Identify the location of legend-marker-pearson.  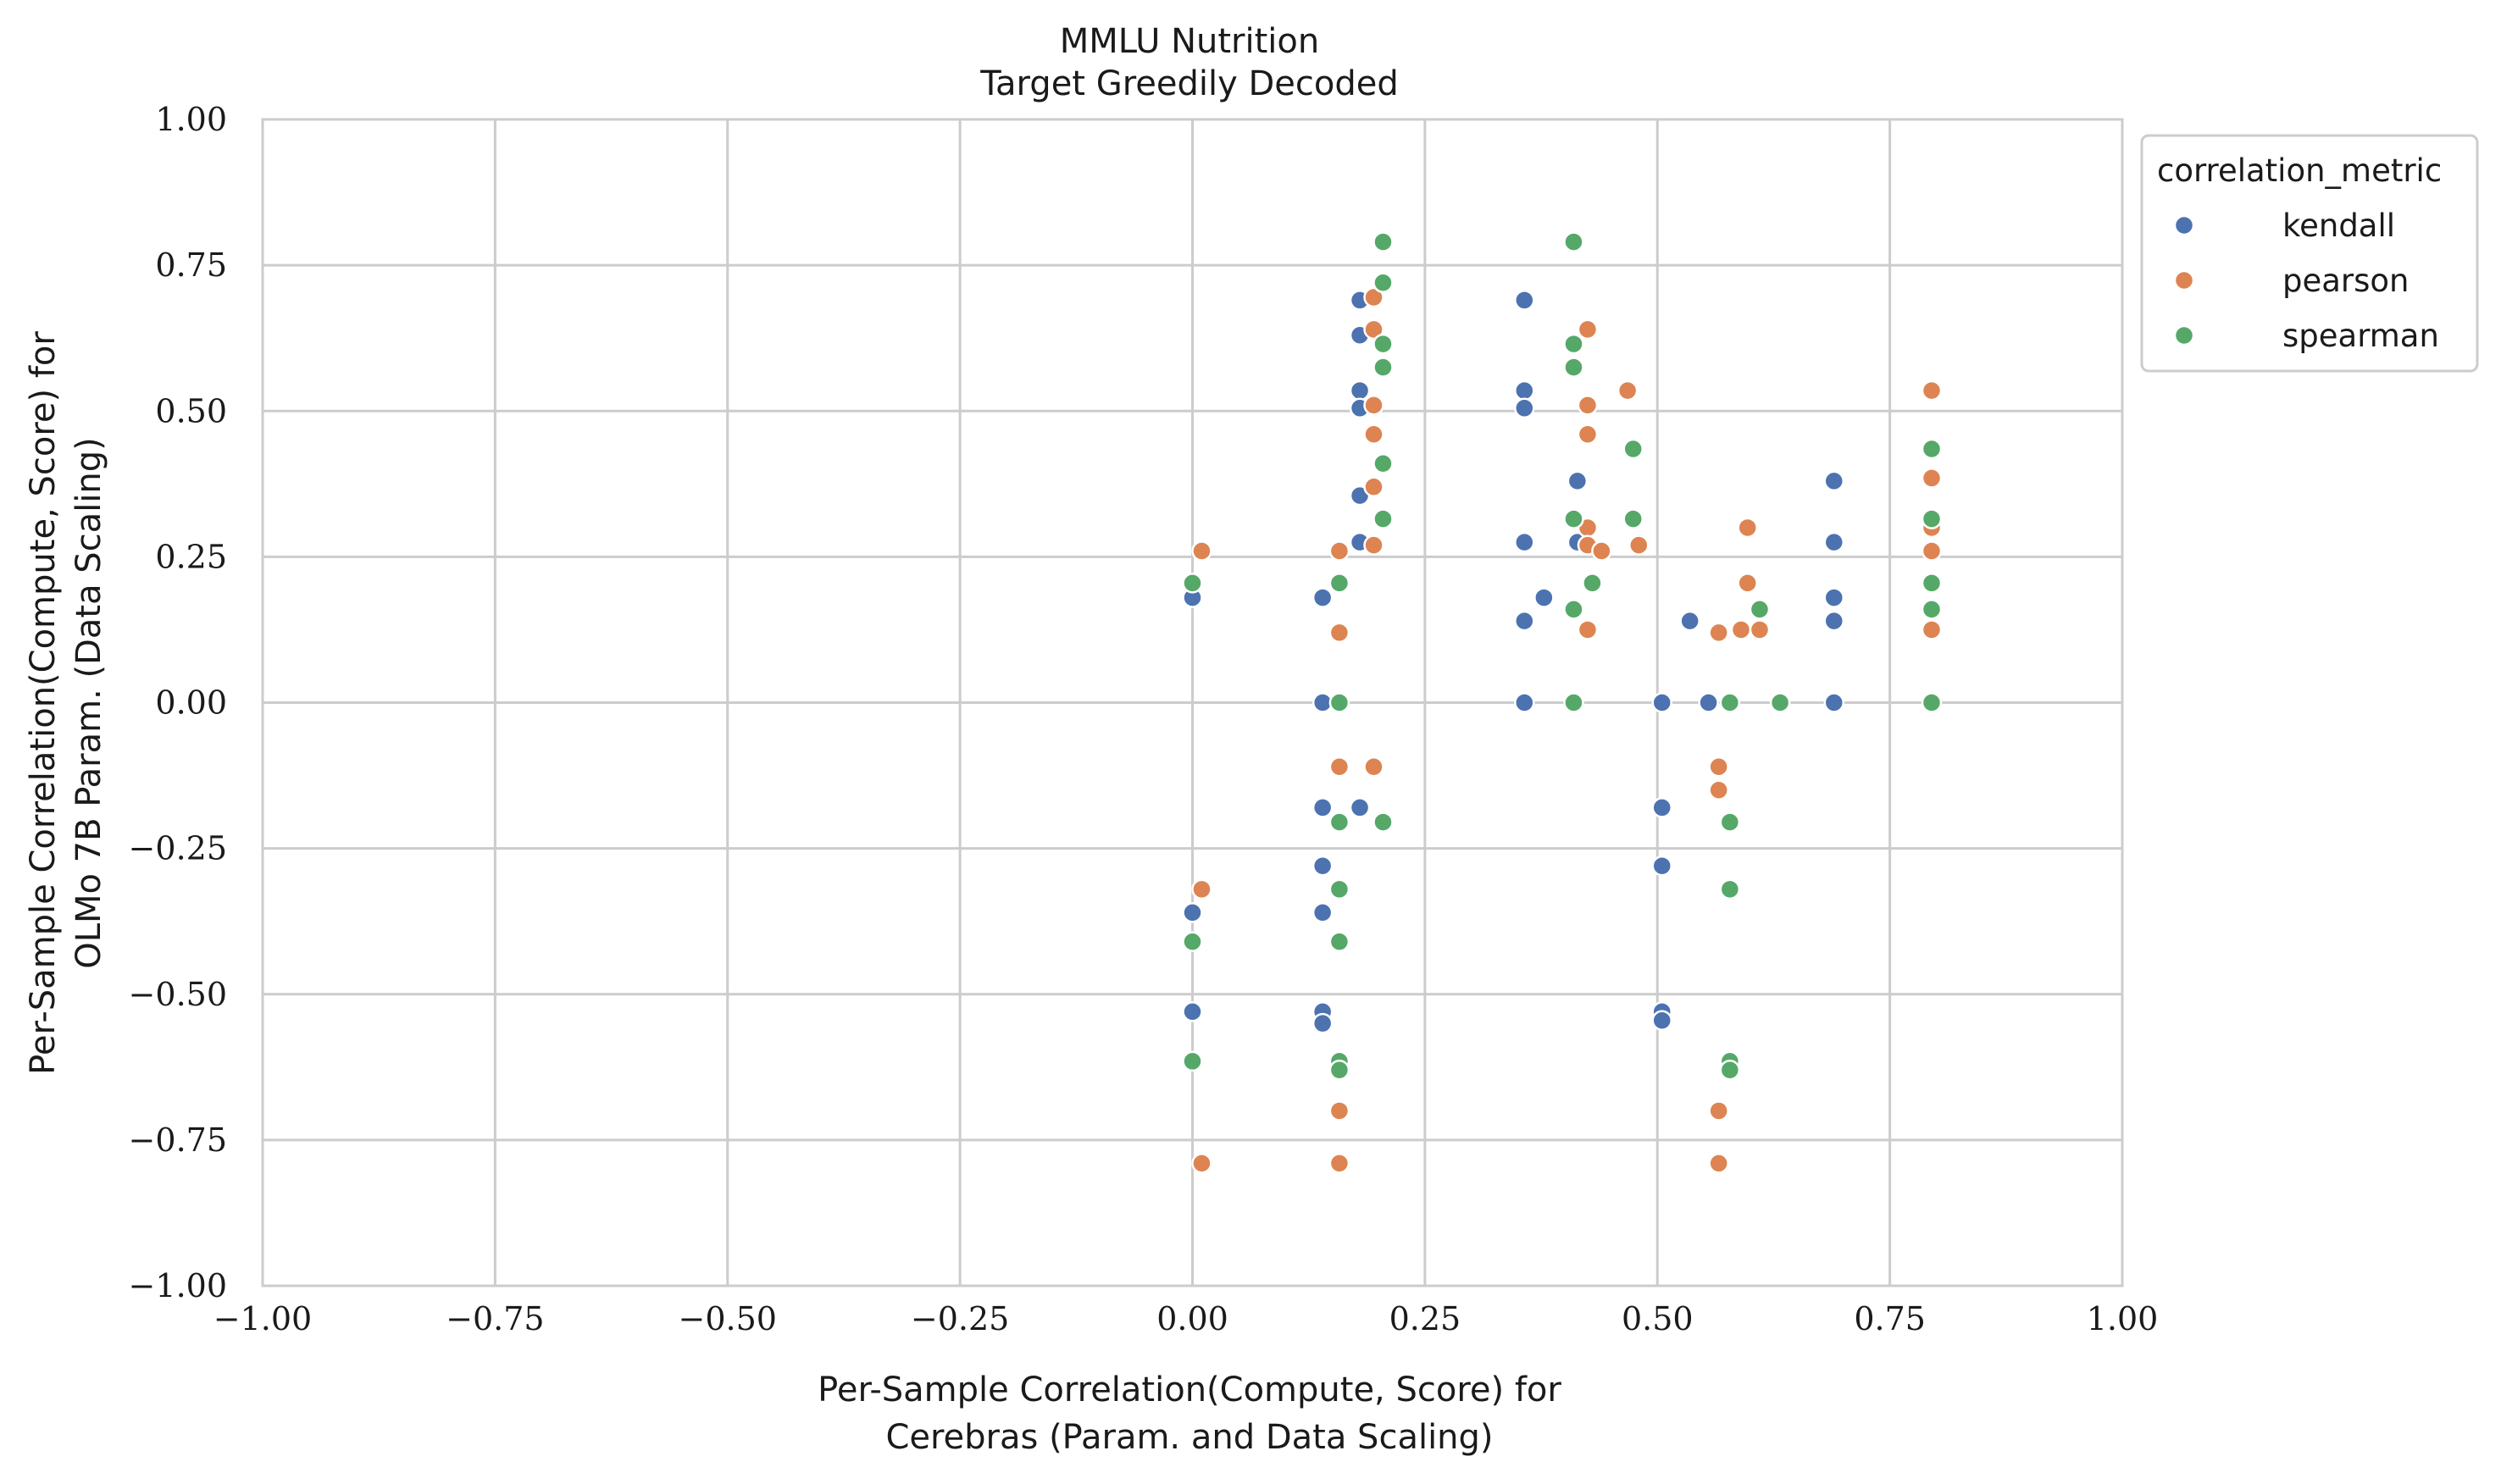
(2184, 280).